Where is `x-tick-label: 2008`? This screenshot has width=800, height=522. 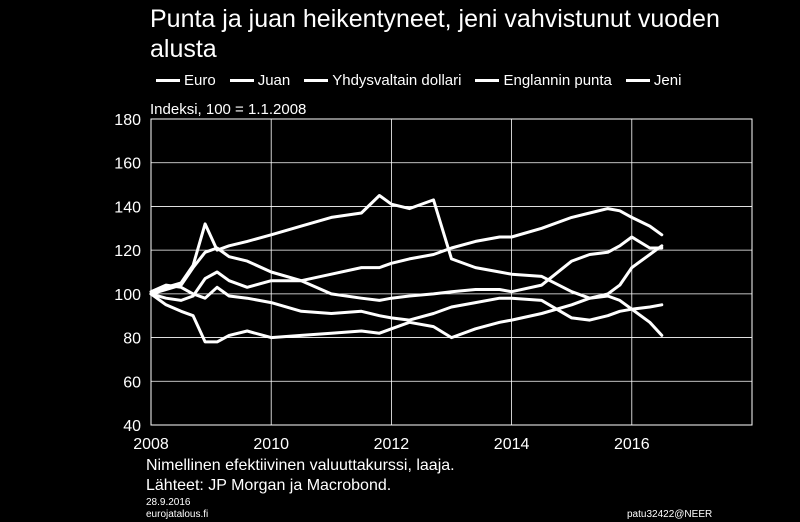 x-tick-label: 2008 is located at coordinates (151, 444).